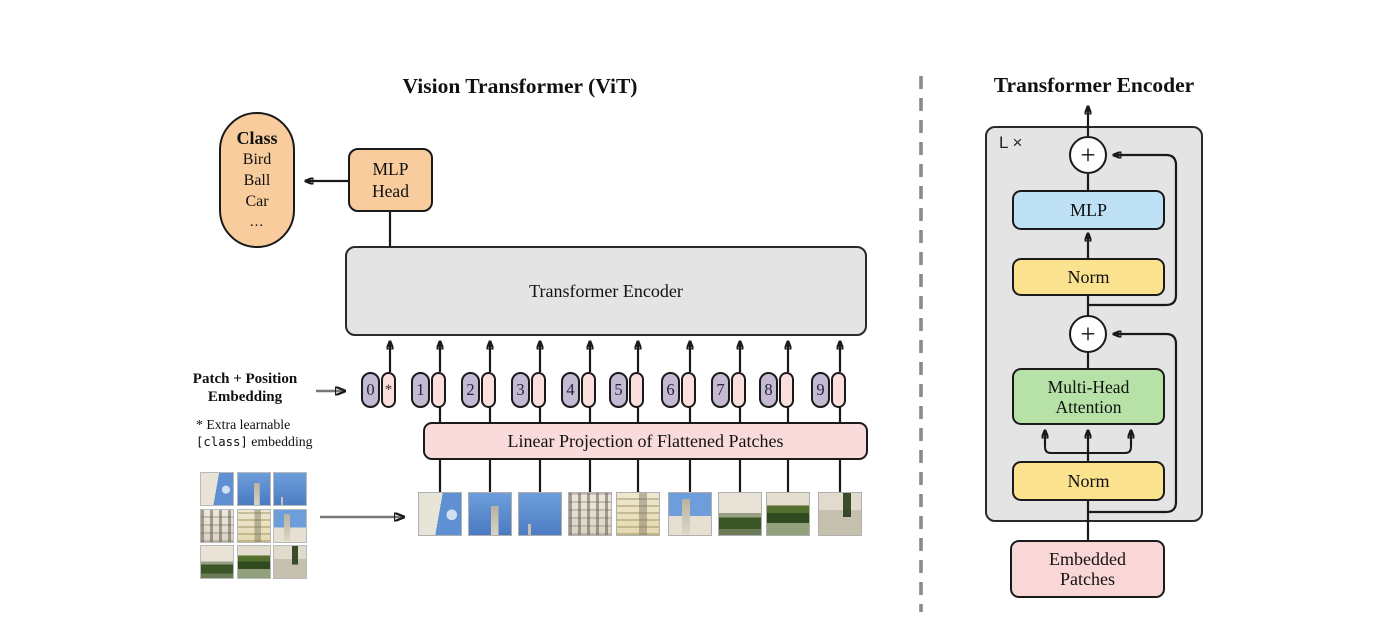 The width and height of the screenshot is (1386, 638). What do you see at coordinates (1088, 406) in the screenshot?
I see `mha-label-line: Attention` at bounding box center [1088, 406].